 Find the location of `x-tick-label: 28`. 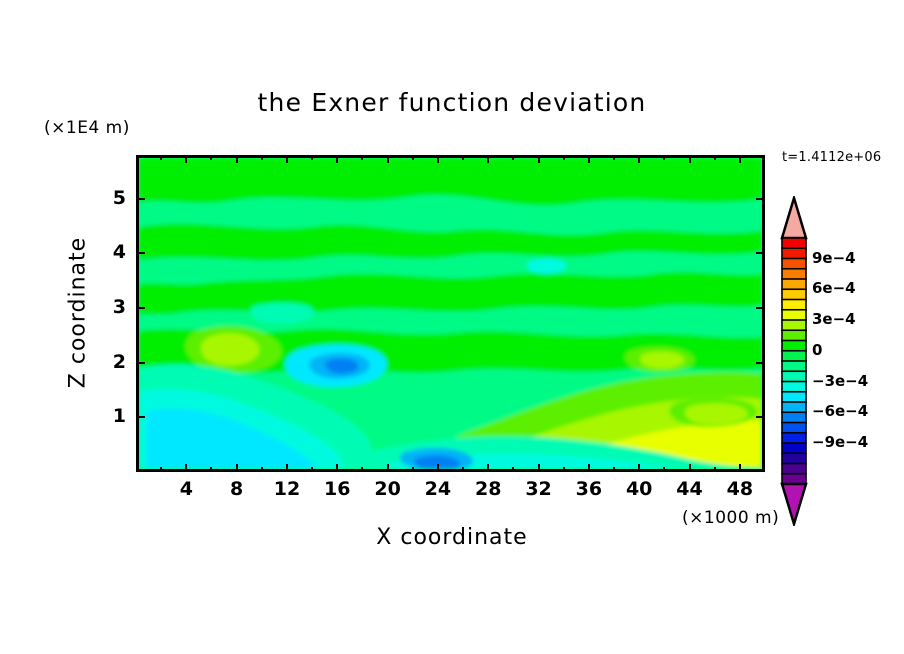

x-tick-label: 28 is located at coordinates (488, 489).